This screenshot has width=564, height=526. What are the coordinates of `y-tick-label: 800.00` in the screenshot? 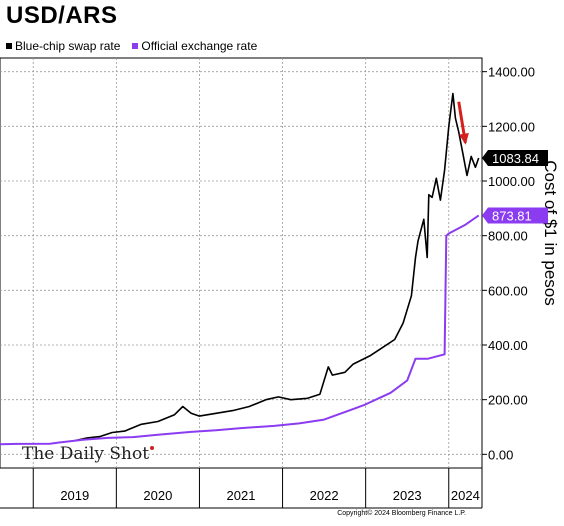 It's located at (508, 236).